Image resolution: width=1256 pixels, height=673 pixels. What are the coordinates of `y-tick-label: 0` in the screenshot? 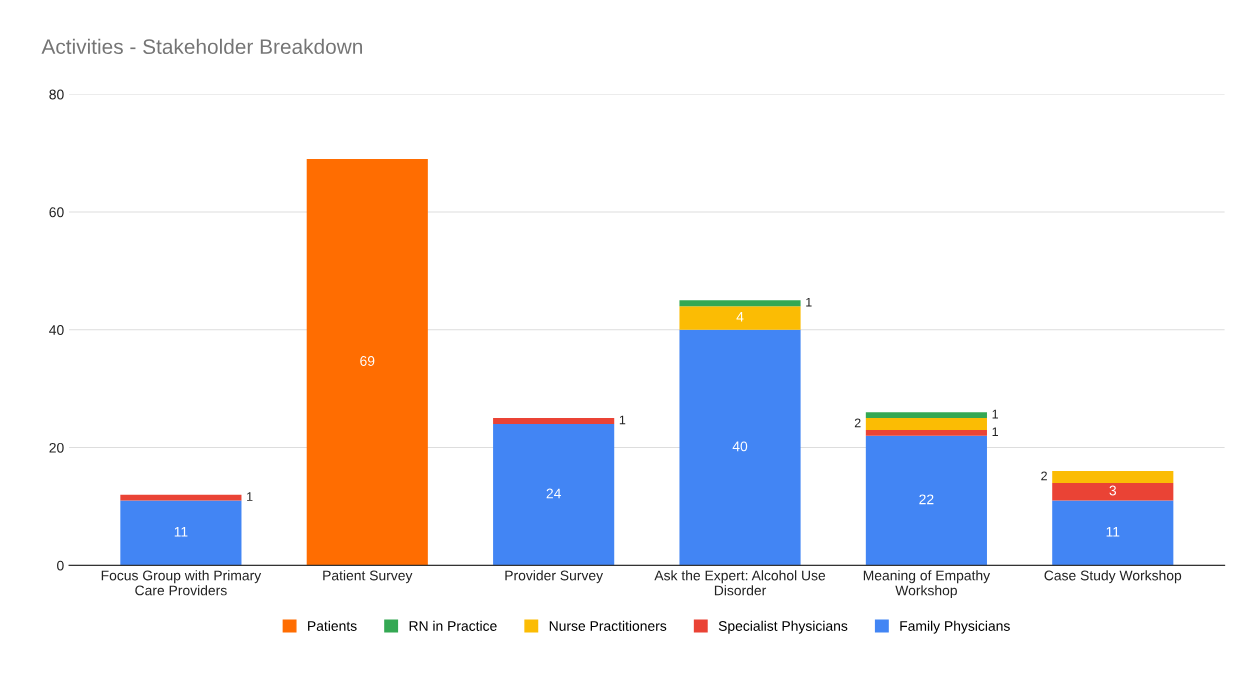 It's located at (60, 565).